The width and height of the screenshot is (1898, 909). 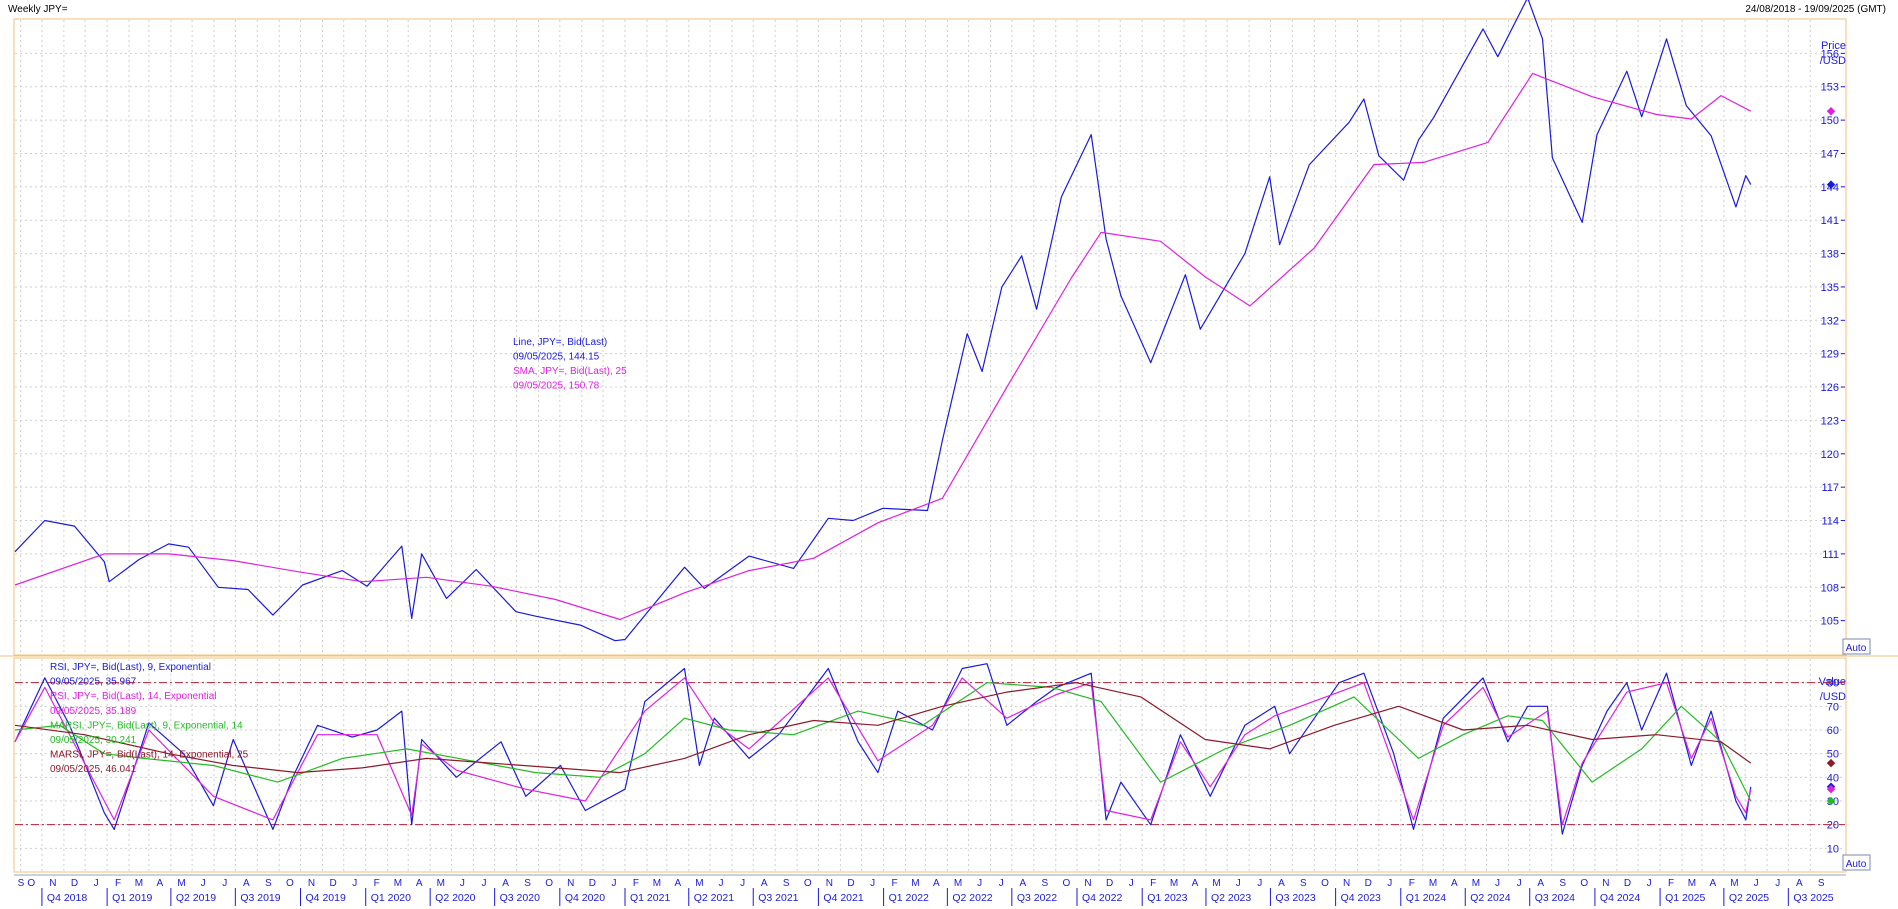 I want to click on rsi-tick-label: 10, so click(x=1833, y=849).